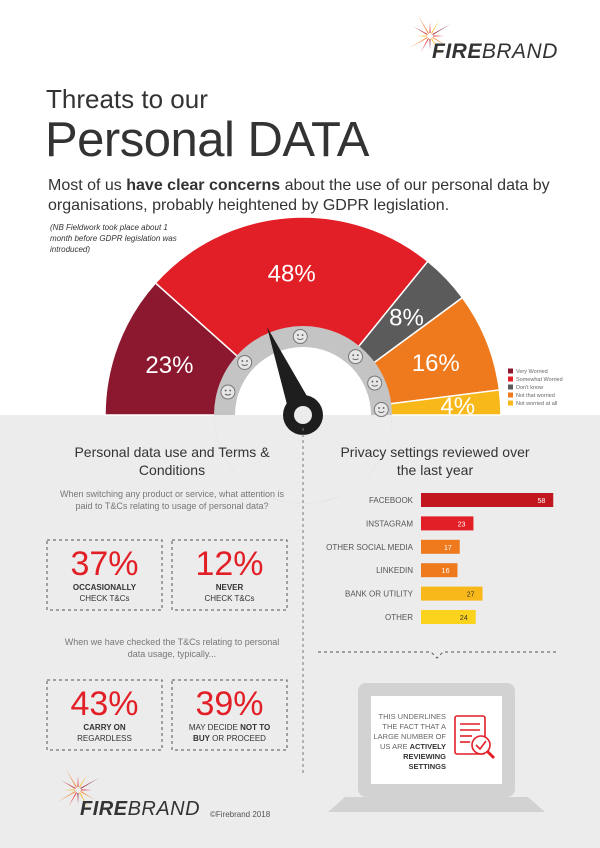 This screenshot has height=848, width=600. What do you see at coordinates (532, 372) in the screenshot?
I see `legend-label: Very Worried` at bounding box center [532, 372].